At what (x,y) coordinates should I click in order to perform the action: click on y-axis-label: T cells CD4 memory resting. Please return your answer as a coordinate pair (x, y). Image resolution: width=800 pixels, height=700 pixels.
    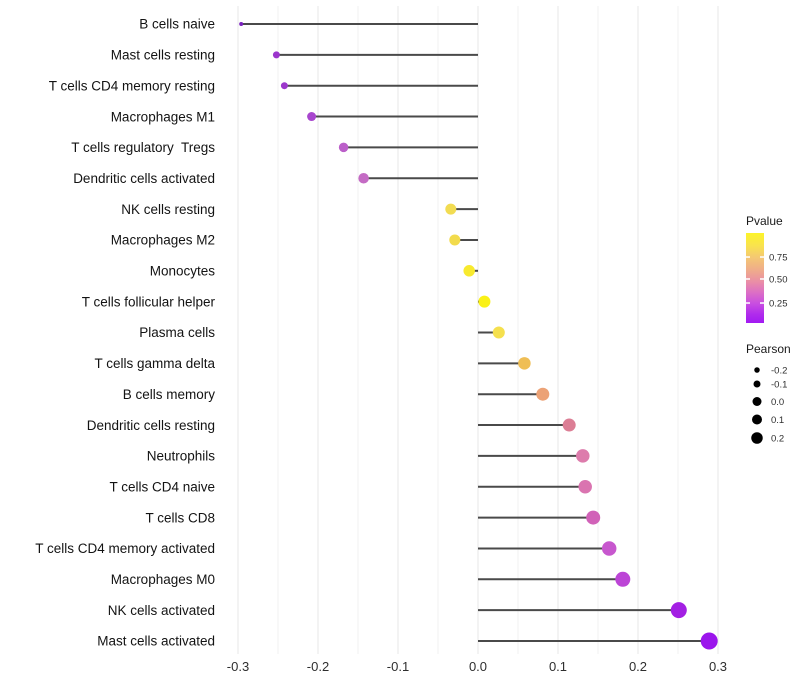
    Looking at the image, I should click on (132, 85).